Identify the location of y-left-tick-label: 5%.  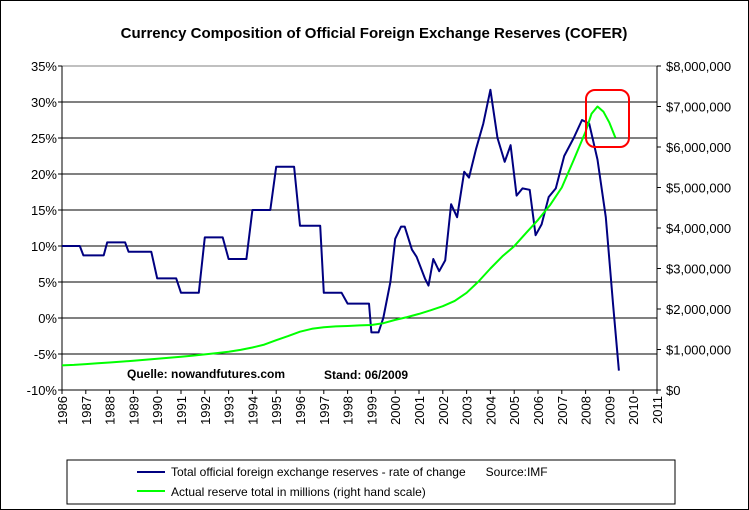
(47, 282).